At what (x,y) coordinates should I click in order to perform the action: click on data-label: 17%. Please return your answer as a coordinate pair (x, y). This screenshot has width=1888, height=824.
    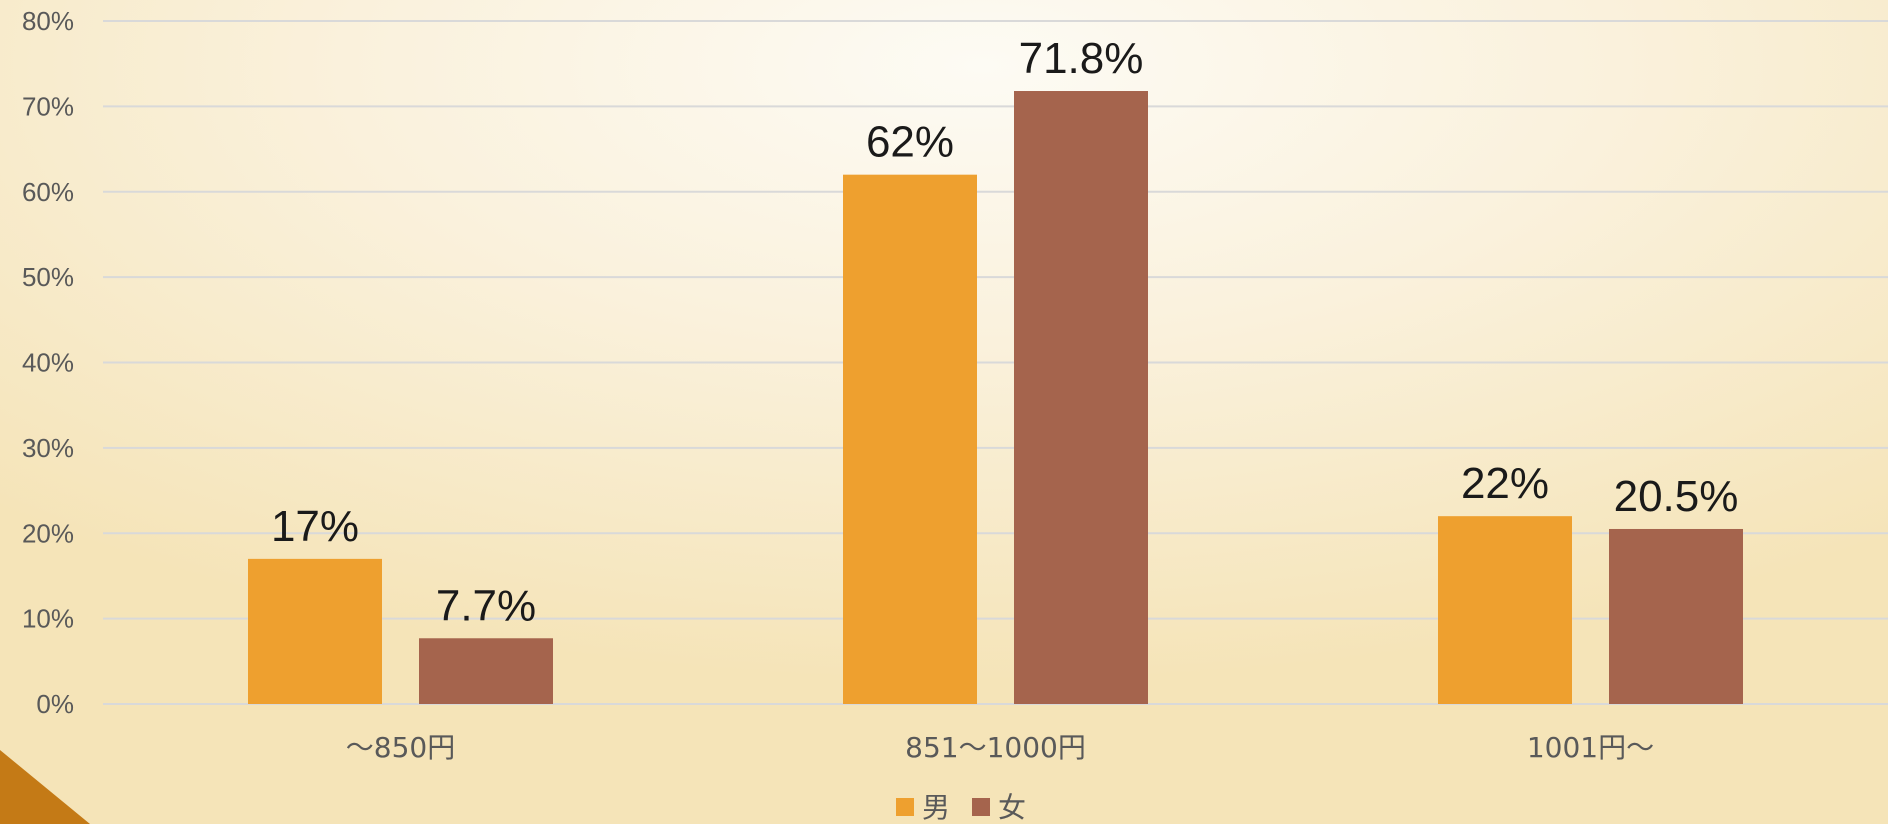
    Looking at the image, I should click on (315, 526).